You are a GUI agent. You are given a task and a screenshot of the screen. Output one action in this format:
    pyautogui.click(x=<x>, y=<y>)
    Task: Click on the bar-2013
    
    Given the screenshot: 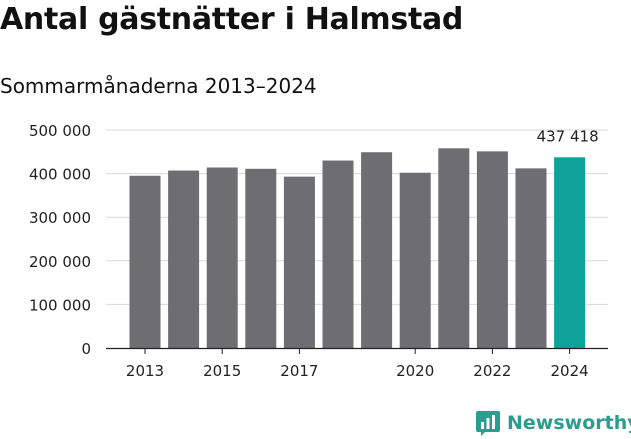 What is the action you would take?
    pyautogui.click(x=145, y=261)
    